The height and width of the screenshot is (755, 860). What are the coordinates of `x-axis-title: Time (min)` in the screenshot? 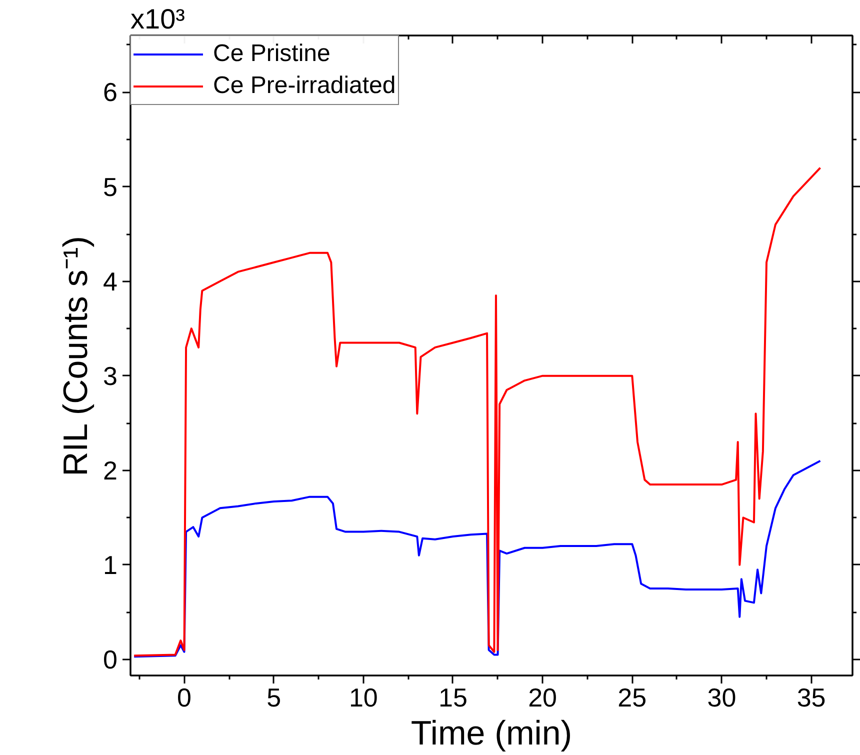 It's located at (491, 733).